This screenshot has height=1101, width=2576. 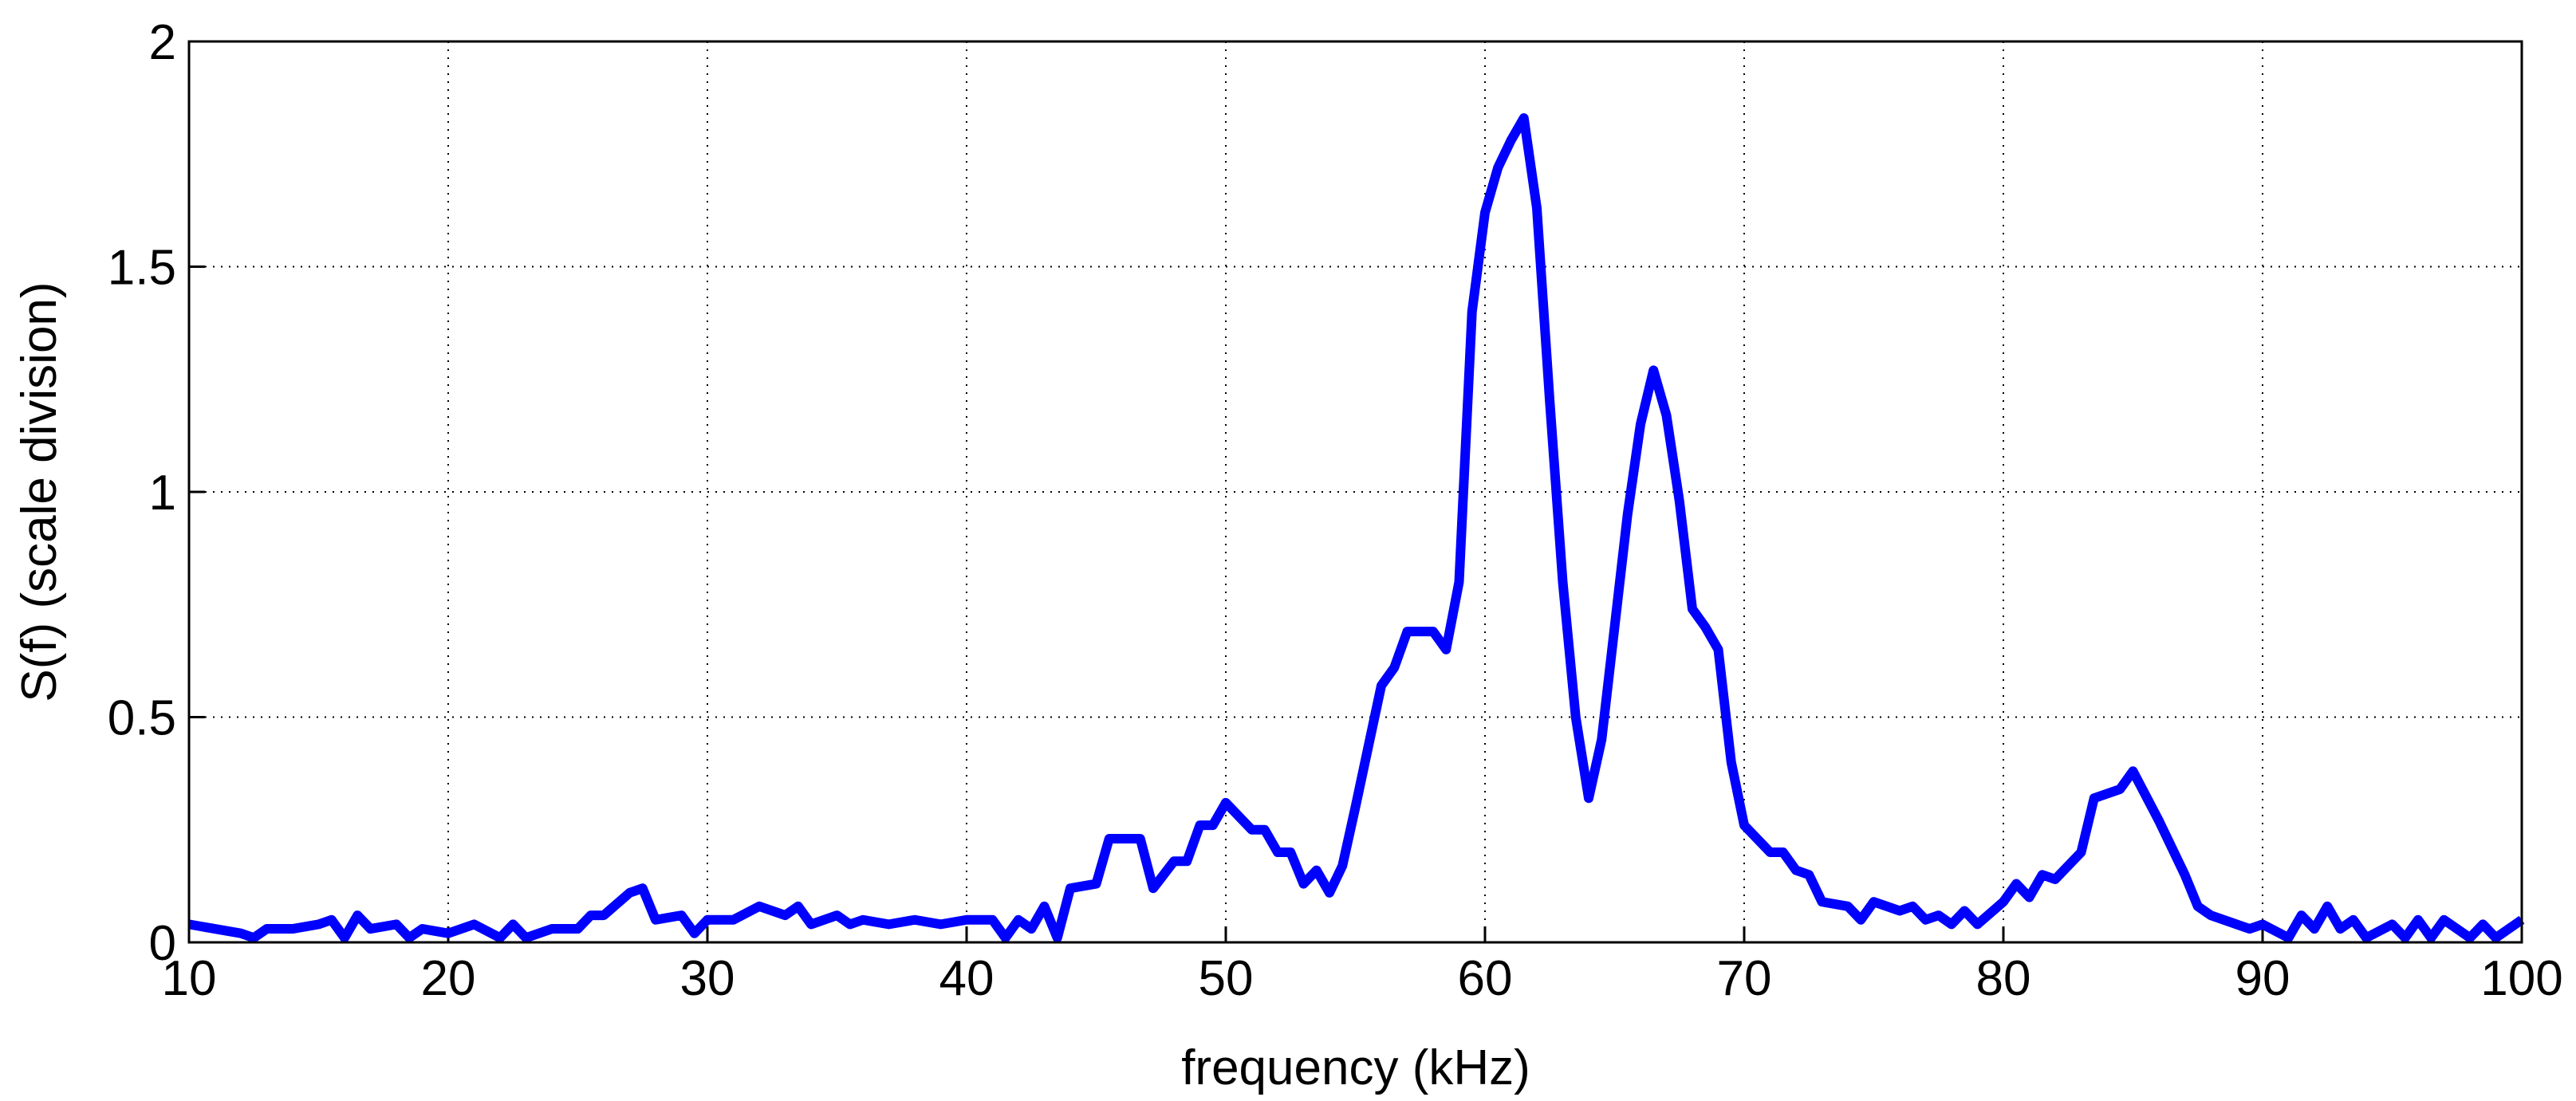 I want to click on x-tick-label: 20, so click(x=448, y=978).